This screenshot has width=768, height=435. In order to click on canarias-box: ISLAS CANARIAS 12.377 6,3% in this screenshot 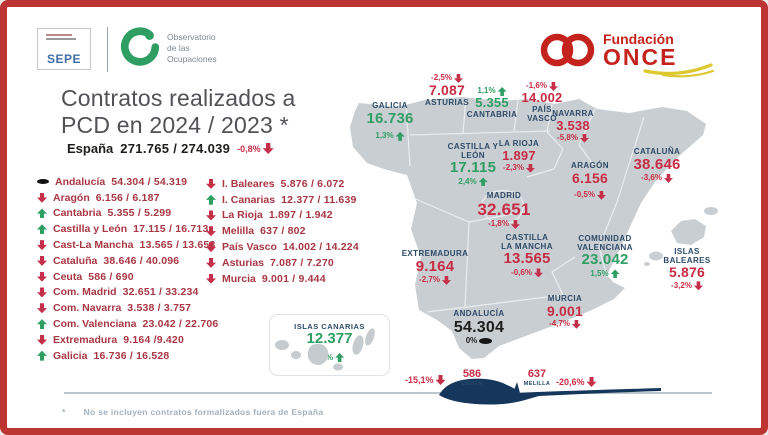, I will do `click(329, 345)`.